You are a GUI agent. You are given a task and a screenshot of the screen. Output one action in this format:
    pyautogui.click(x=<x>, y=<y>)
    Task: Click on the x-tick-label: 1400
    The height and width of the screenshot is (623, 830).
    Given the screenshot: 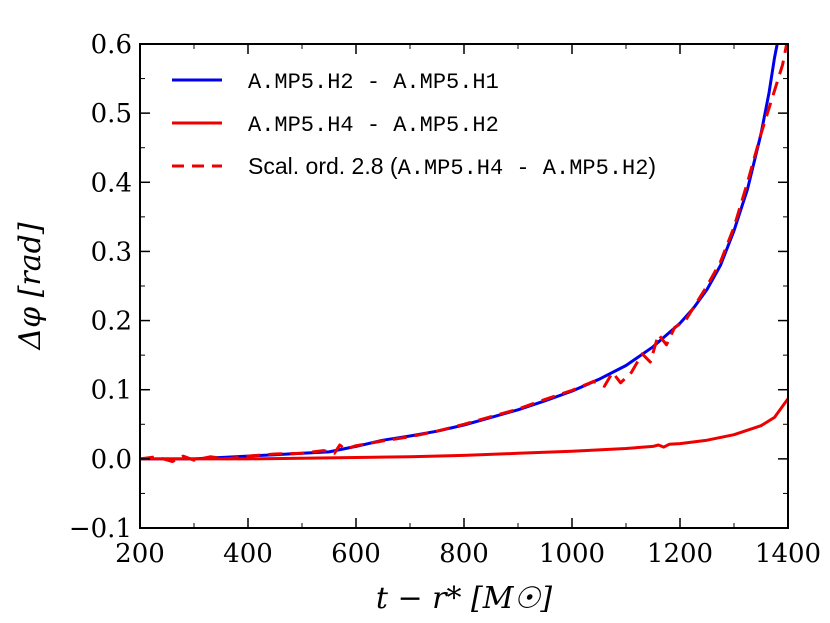 What is the action you would take?
    pyautogui.click(x=788, y=554)
    